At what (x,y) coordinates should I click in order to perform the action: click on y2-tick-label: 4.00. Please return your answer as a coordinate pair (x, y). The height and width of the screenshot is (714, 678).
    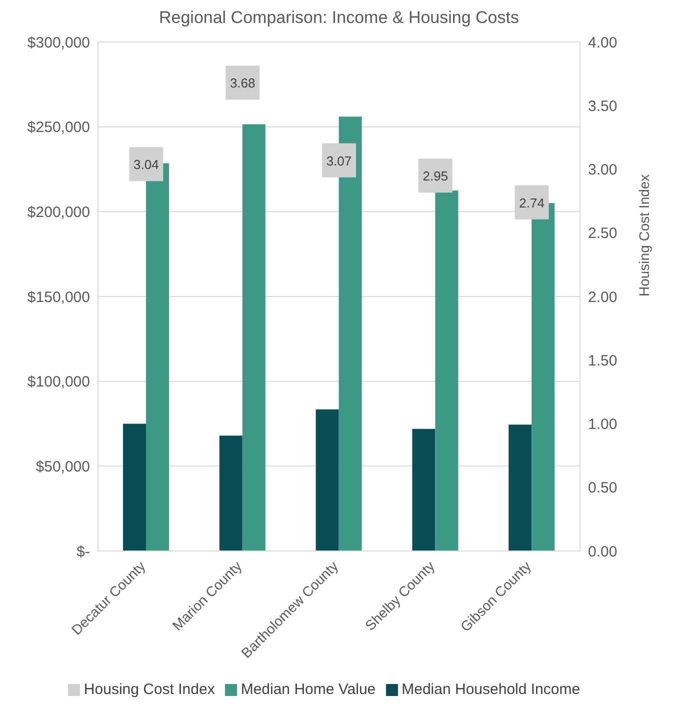
    Looking at the image, I should click on (603, 43).